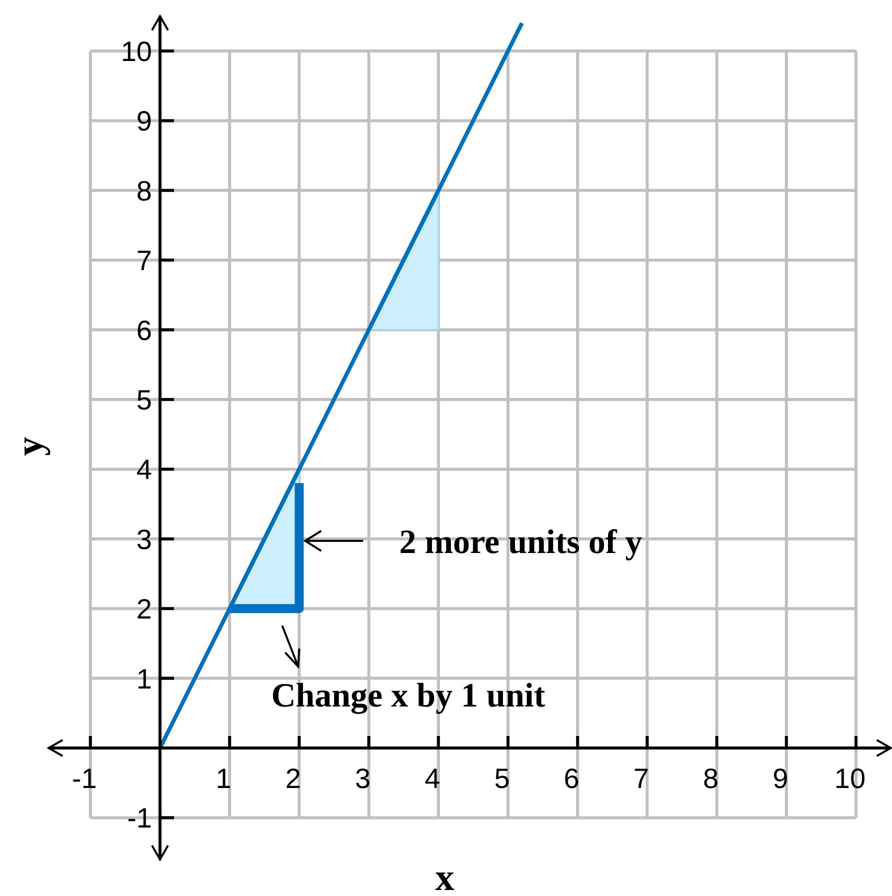 The image size is (892, 896). What do you see at coordinates (144, 260) in the screenshot?
I see `y-tick-label: 7` at bounding box center [144, 260].